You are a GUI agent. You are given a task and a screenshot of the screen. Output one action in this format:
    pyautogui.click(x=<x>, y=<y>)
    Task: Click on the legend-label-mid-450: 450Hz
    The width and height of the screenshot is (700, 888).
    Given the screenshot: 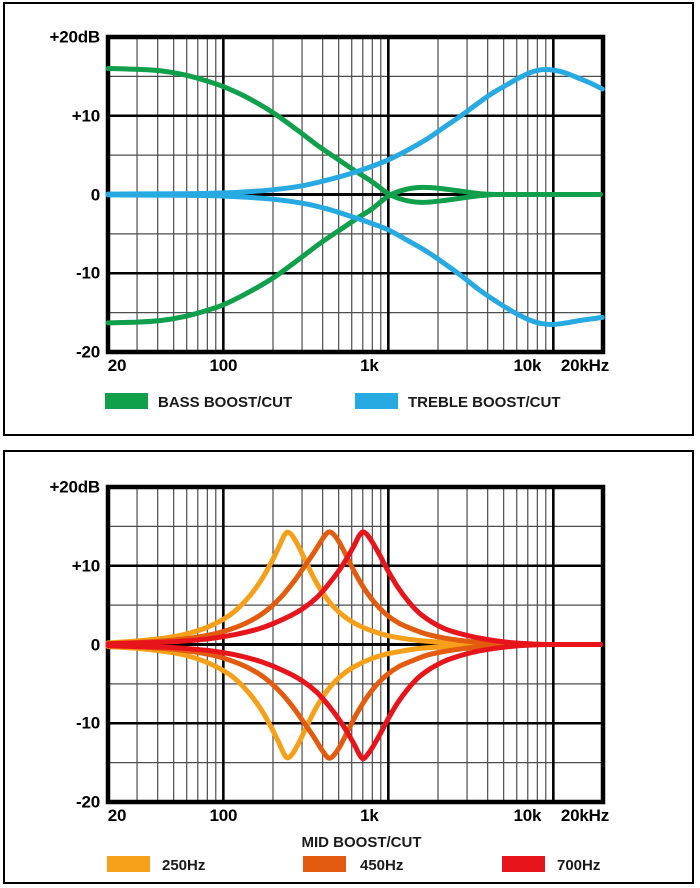 What is the action you would take?
    pyautogui.click(x=382, y=865)
    